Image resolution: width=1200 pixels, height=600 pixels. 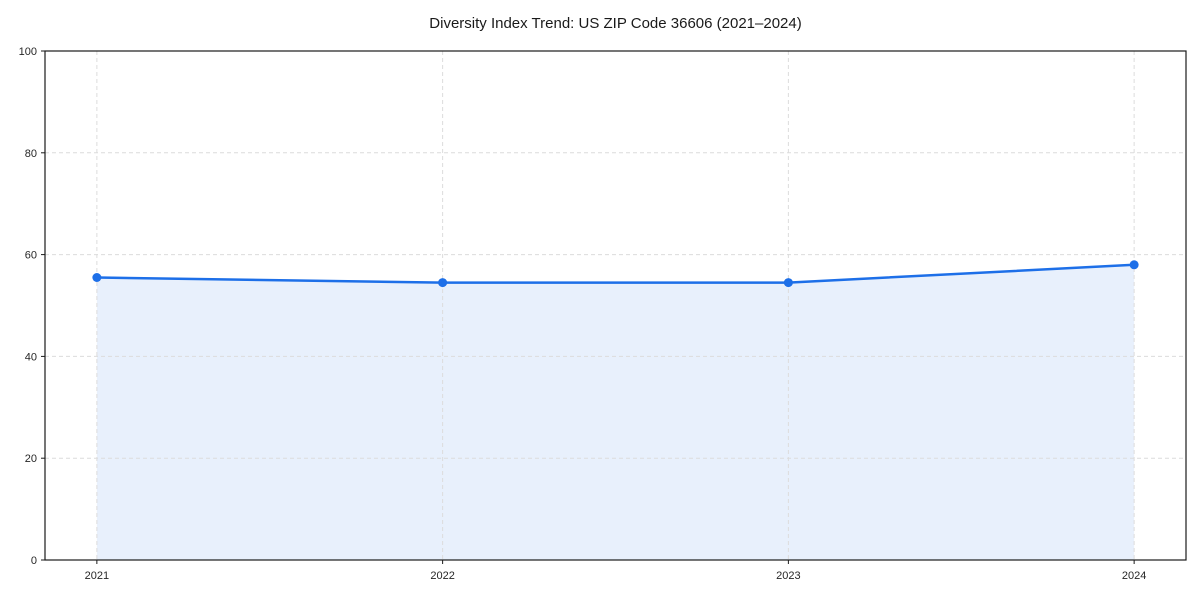 I want to click on trend-line, so click(x=615, y=273).